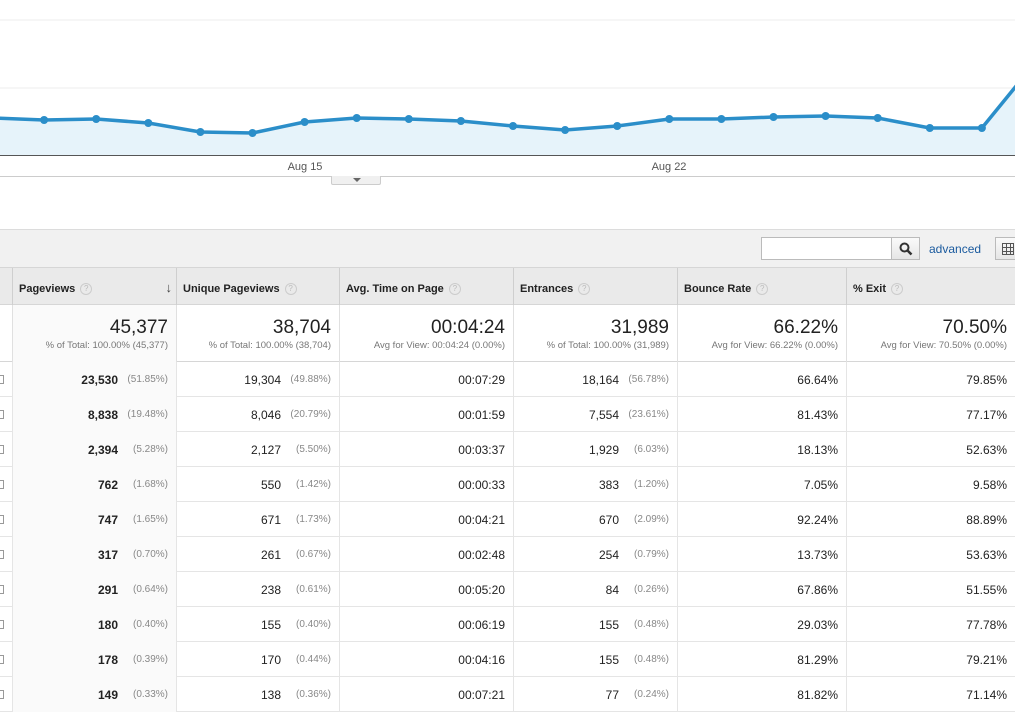  What do you see at coordinates (94, 589) in the screenshot?
I see `cell-pageviews: 291 (0.64%)` at bounding box center [94, 589].